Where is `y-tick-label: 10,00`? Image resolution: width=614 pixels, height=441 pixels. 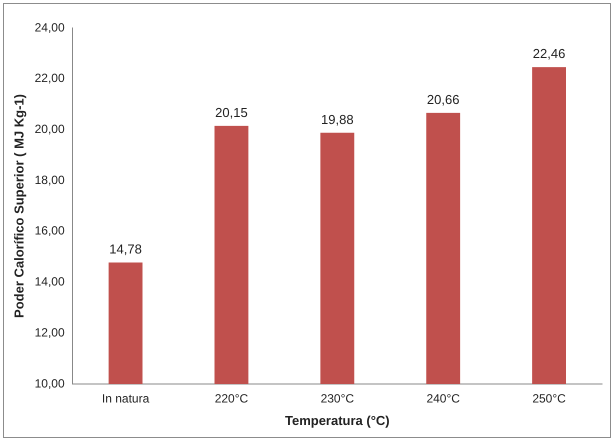
y-tick-label: 10,00 is located at coordinates (49, 383).